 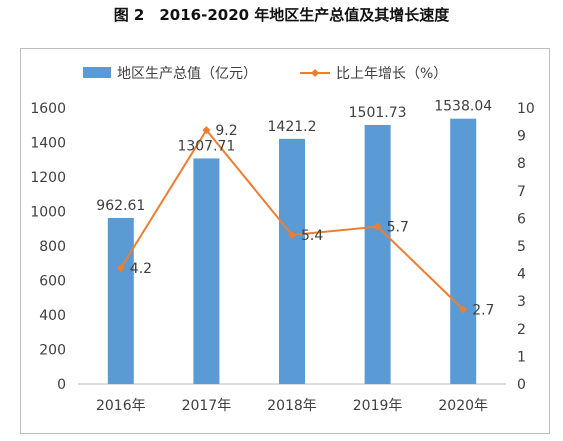 What do you see at coordinates (526, 109) in the screenshot?
I see `y-right-tick-label: 10` at bounding box center [526, 109].